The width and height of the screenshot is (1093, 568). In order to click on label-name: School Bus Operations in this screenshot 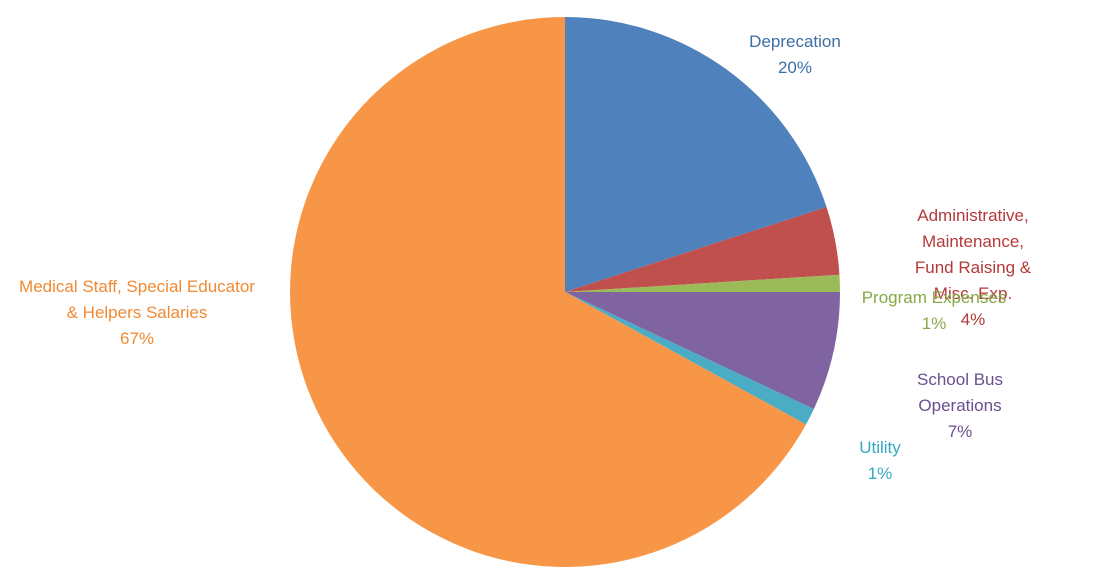, I will do `click(960, 392)`.